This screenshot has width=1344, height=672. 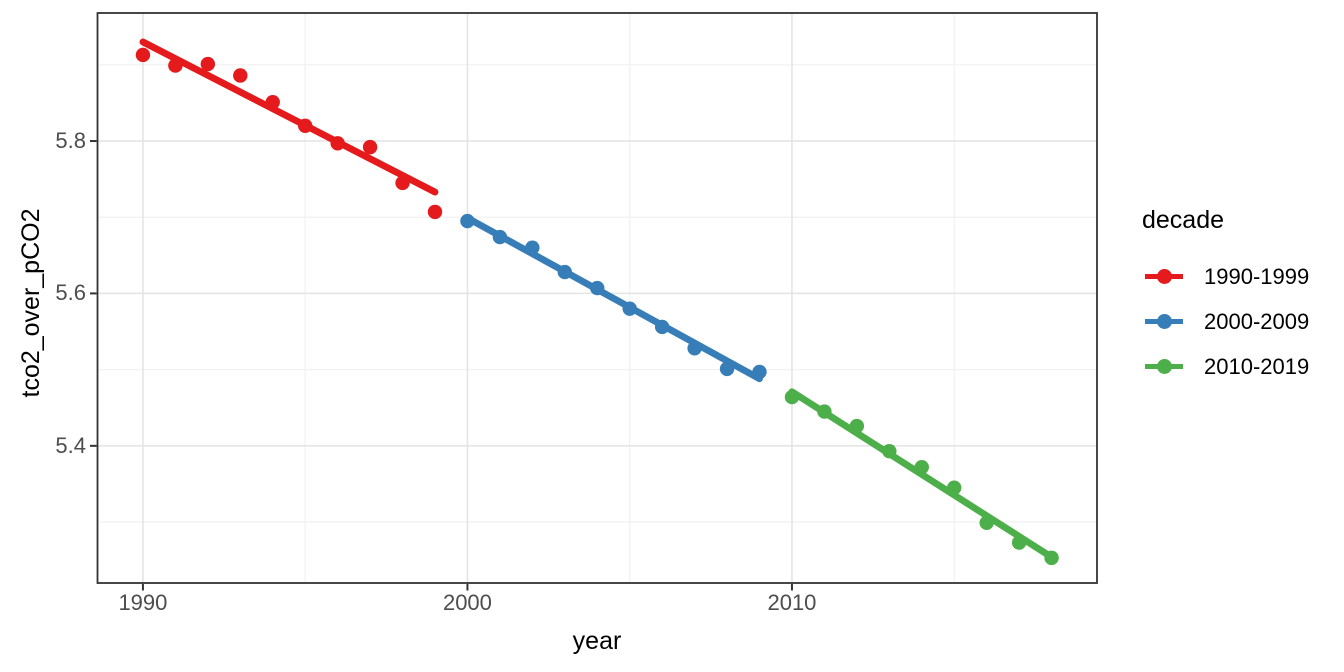 I want to click on legend-items: 1990-1999 2000-2009 2010-2019, so click(x=1225, y=321).